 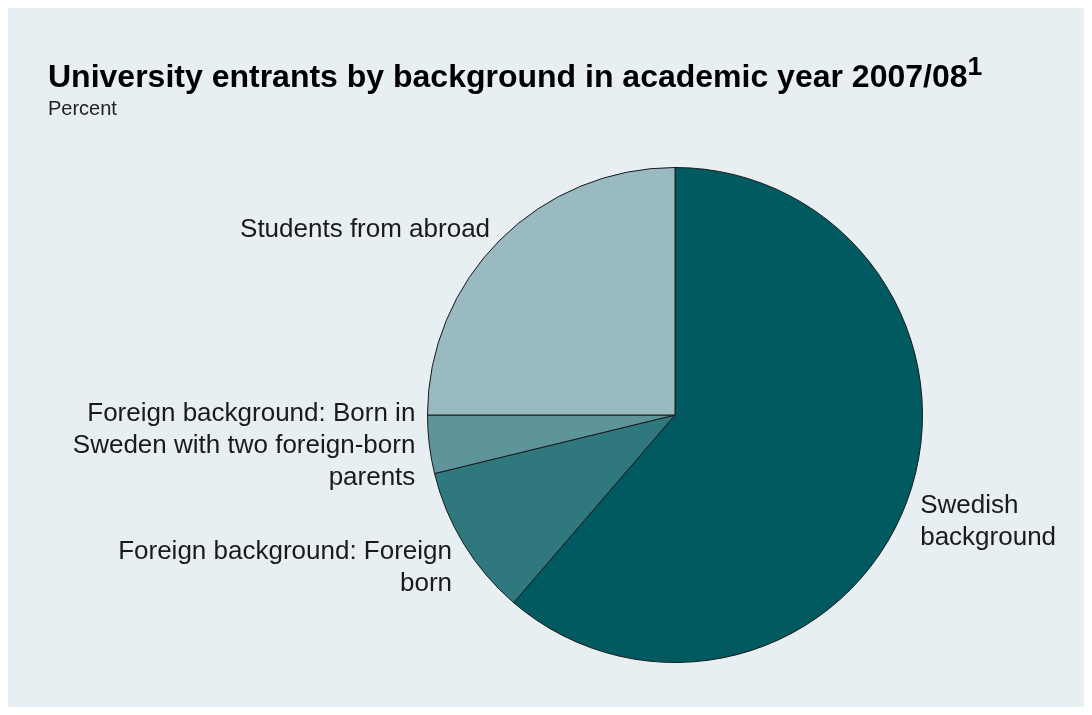 What do you see at coordinates (365, 228) in the screenshot?
I see `slice-label: Students from abroad` at bounding box center [365, 228].